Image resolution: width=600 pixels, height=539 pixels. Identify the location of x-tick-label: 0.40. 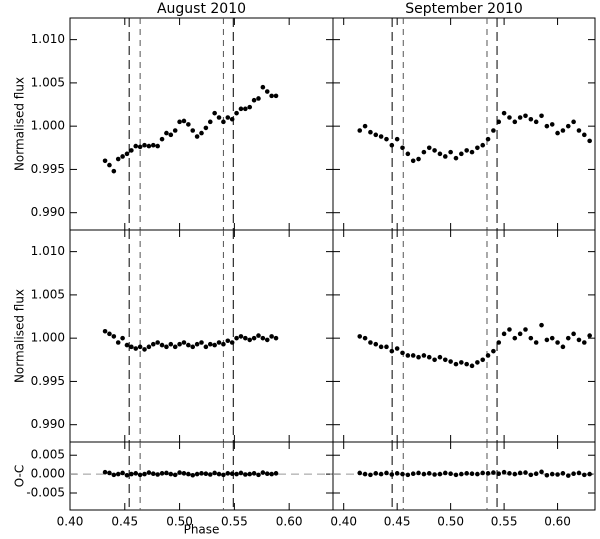
(343, 522).